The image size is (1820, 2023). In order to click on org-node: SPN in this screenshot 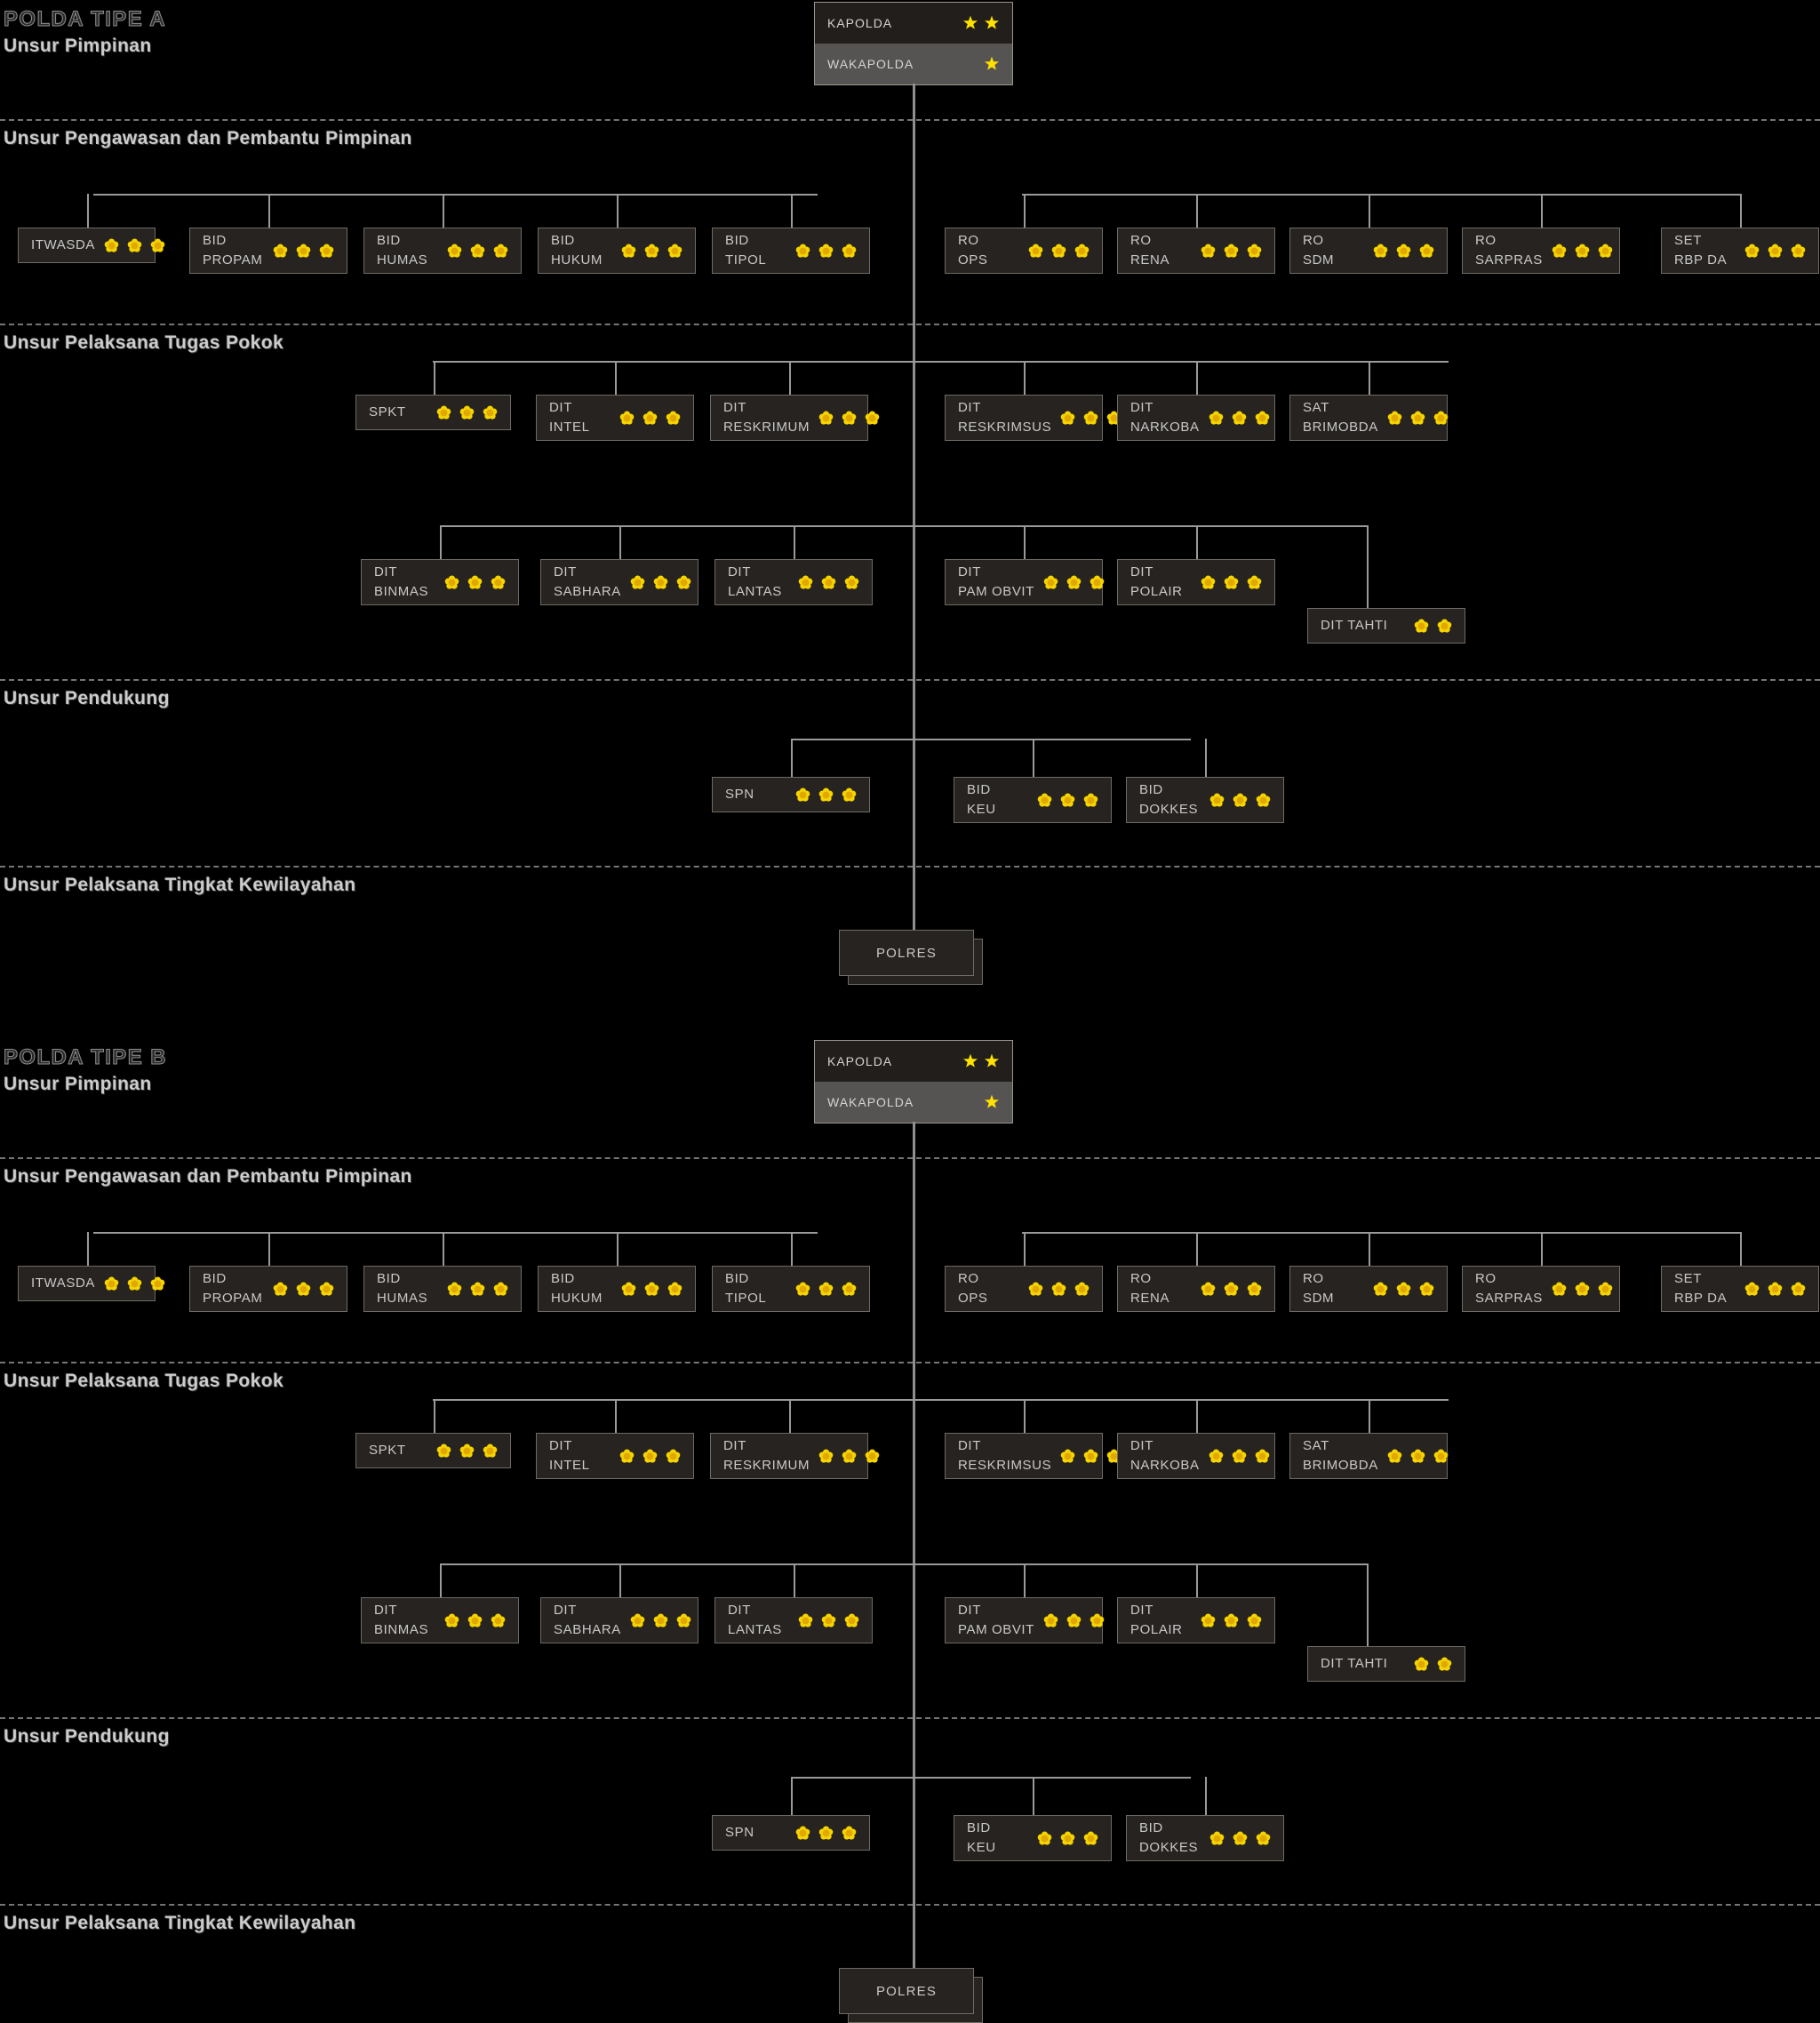, I will do `click(791, 794)`.